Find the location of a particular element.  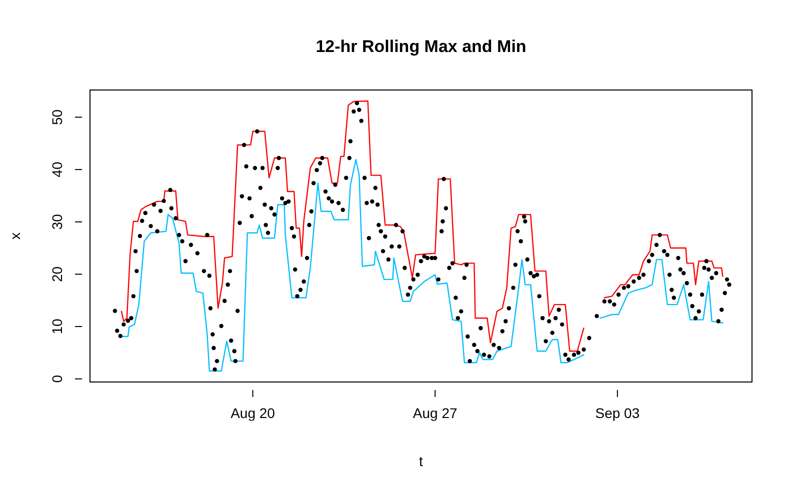

y-tick-label: 20 is located at coordinates (57, 274).